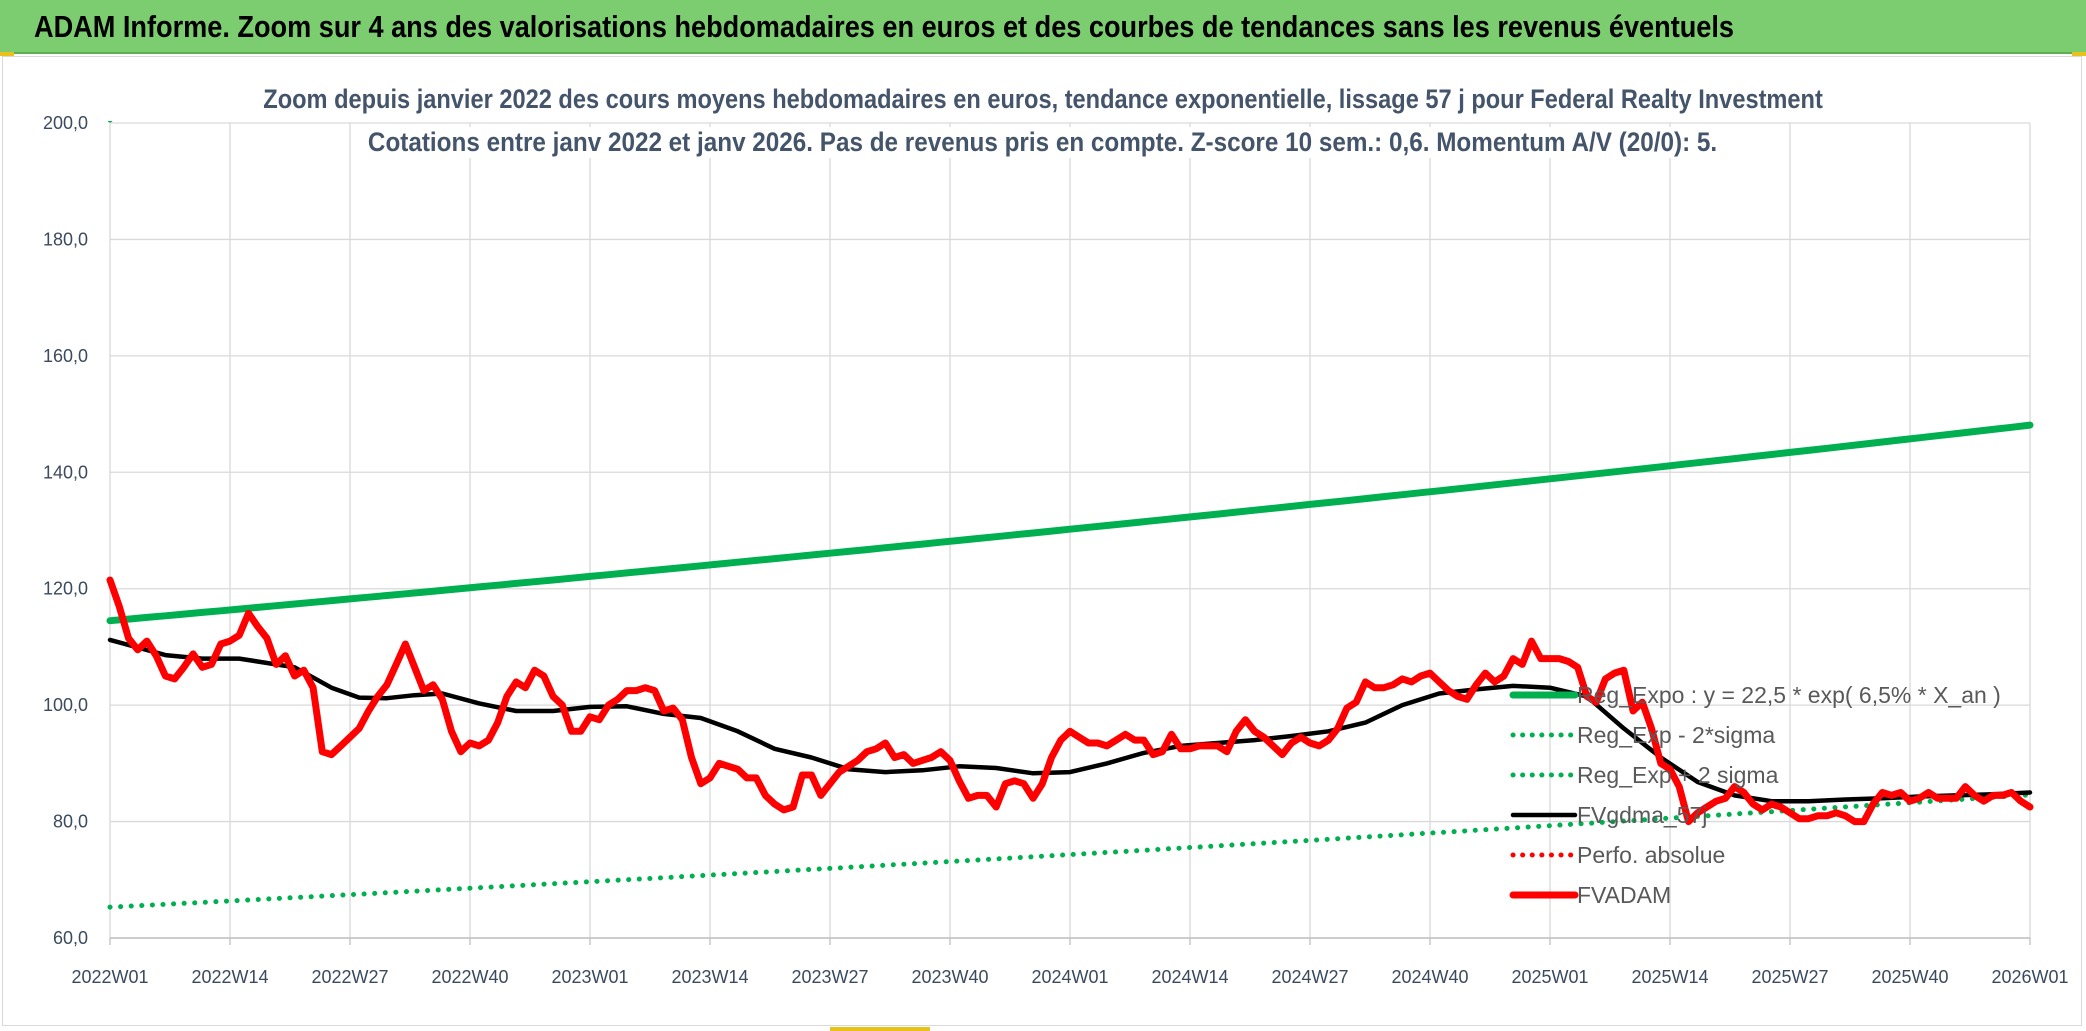 This screenshot has height=1031, width=2086. I want to click on legend-label: FVADAM, so click(1624, 895).